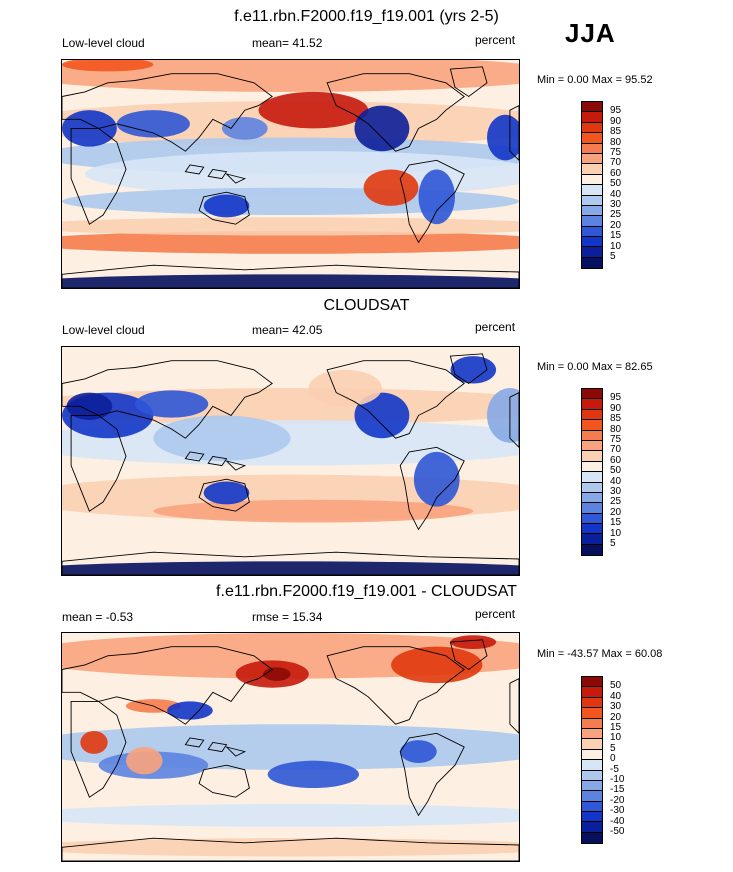 The image size is (733, 872). I want to click on panel-1-units-label: percent, so click(495, 40).